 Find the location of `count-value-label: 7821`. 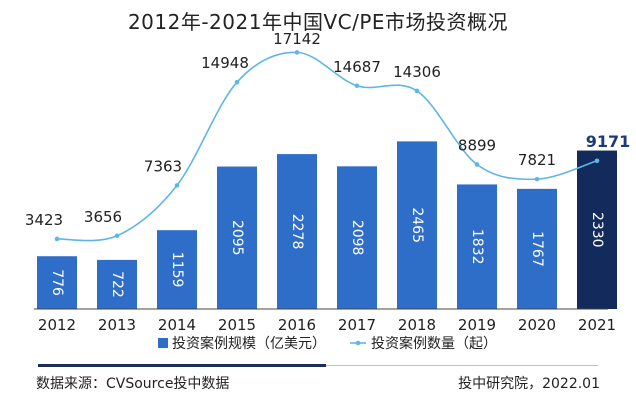

count-value-label: 7821 is located at coordinates (537, 160).